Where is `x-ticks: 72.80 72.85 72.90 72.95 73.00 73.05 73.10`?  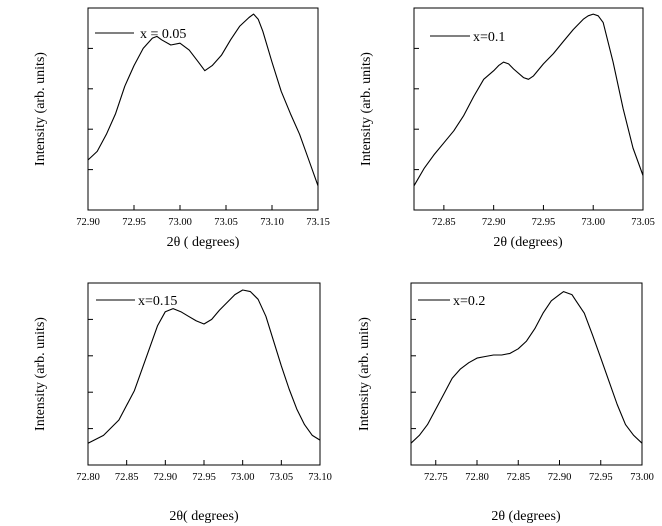 x-ticks: 72.80 72.85 72.90 72.95 73.00 73.05 73.10 is located at coordinates (204, 400).